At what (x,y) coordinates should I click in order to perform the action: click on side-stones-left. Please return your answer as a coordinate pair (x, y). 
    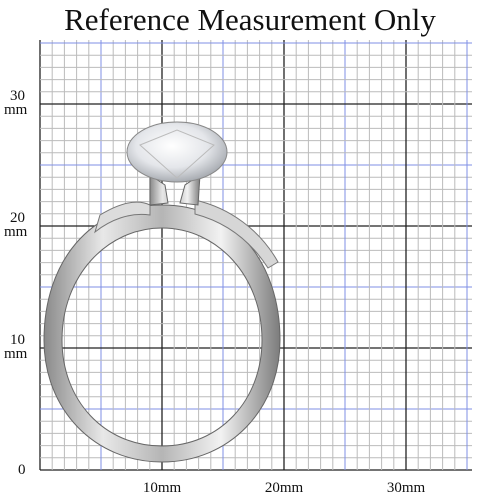
    Looking at the image, I should click on (122, 217).